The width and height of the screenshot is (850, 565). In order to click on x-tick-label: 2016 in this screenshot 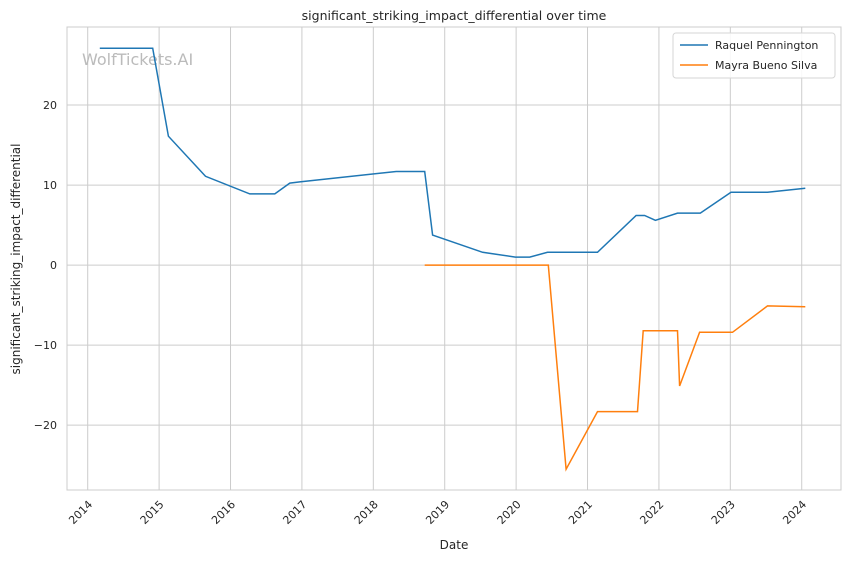, I will do `click(223, 512)`.